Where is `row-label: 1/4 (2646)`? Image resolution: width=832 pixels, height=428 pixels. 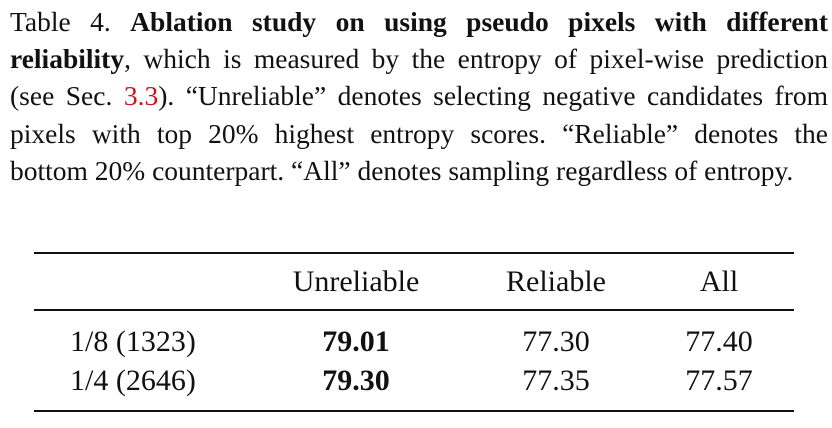
row-label: 1/4 (2646) is located at coordinates (133, 380).